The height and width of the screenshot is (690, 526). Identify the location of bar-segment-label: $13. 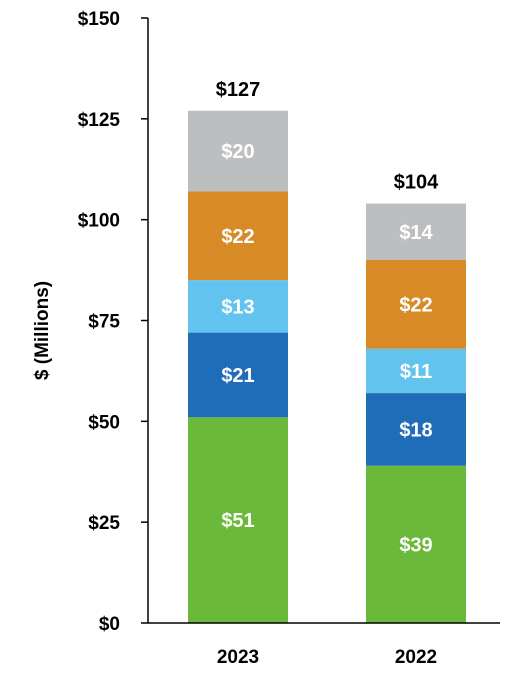
(237, 307).